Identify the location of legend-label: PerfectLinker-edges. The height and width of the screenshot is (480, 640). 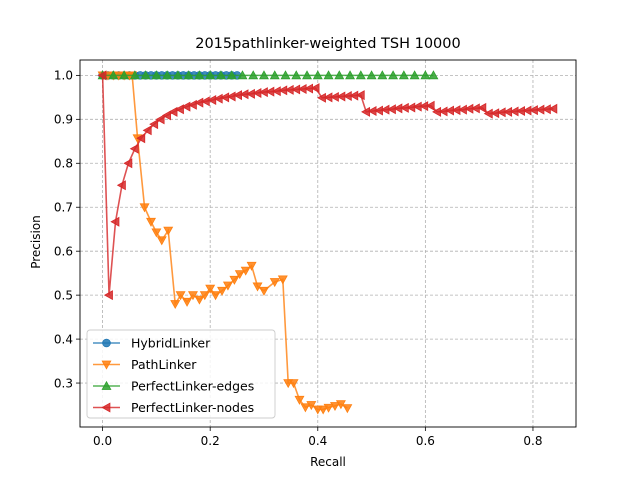
(192, 386).